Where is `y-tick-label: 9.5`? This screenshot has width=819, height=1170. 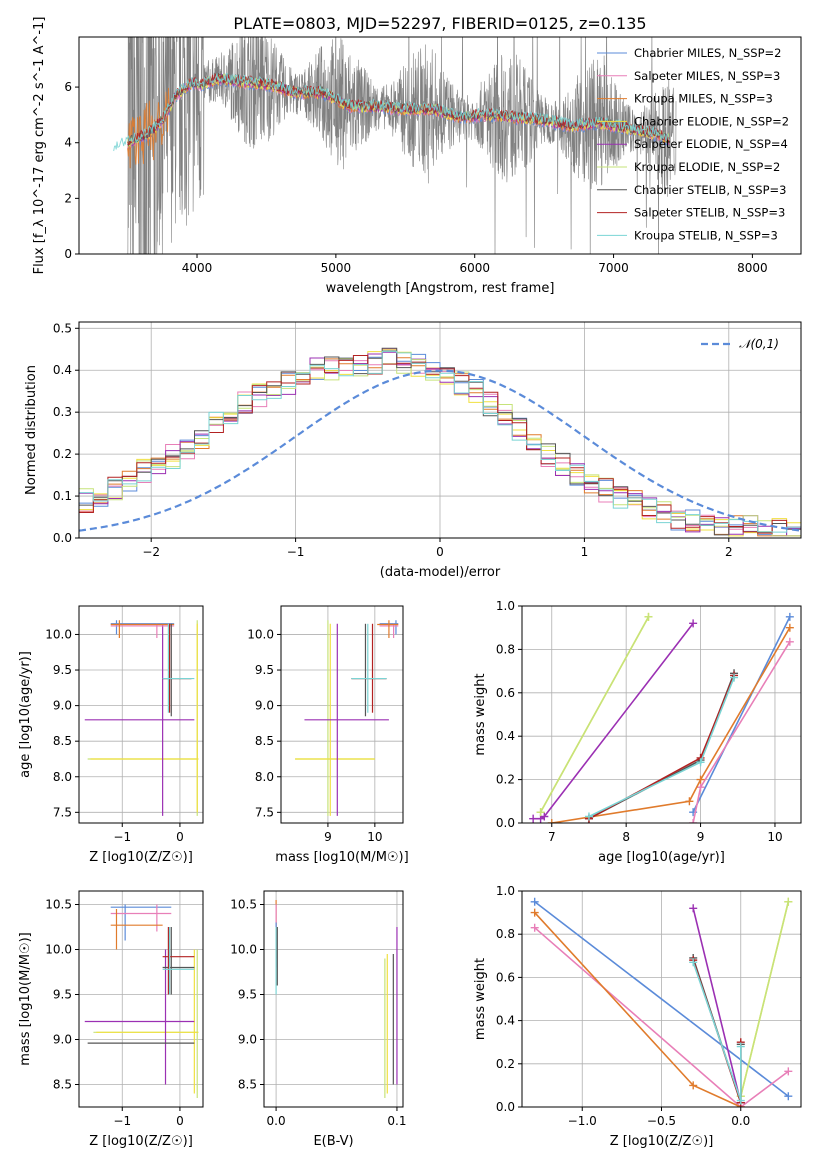
y-tick-label: 9.5 is located at coordinates (62, 995).